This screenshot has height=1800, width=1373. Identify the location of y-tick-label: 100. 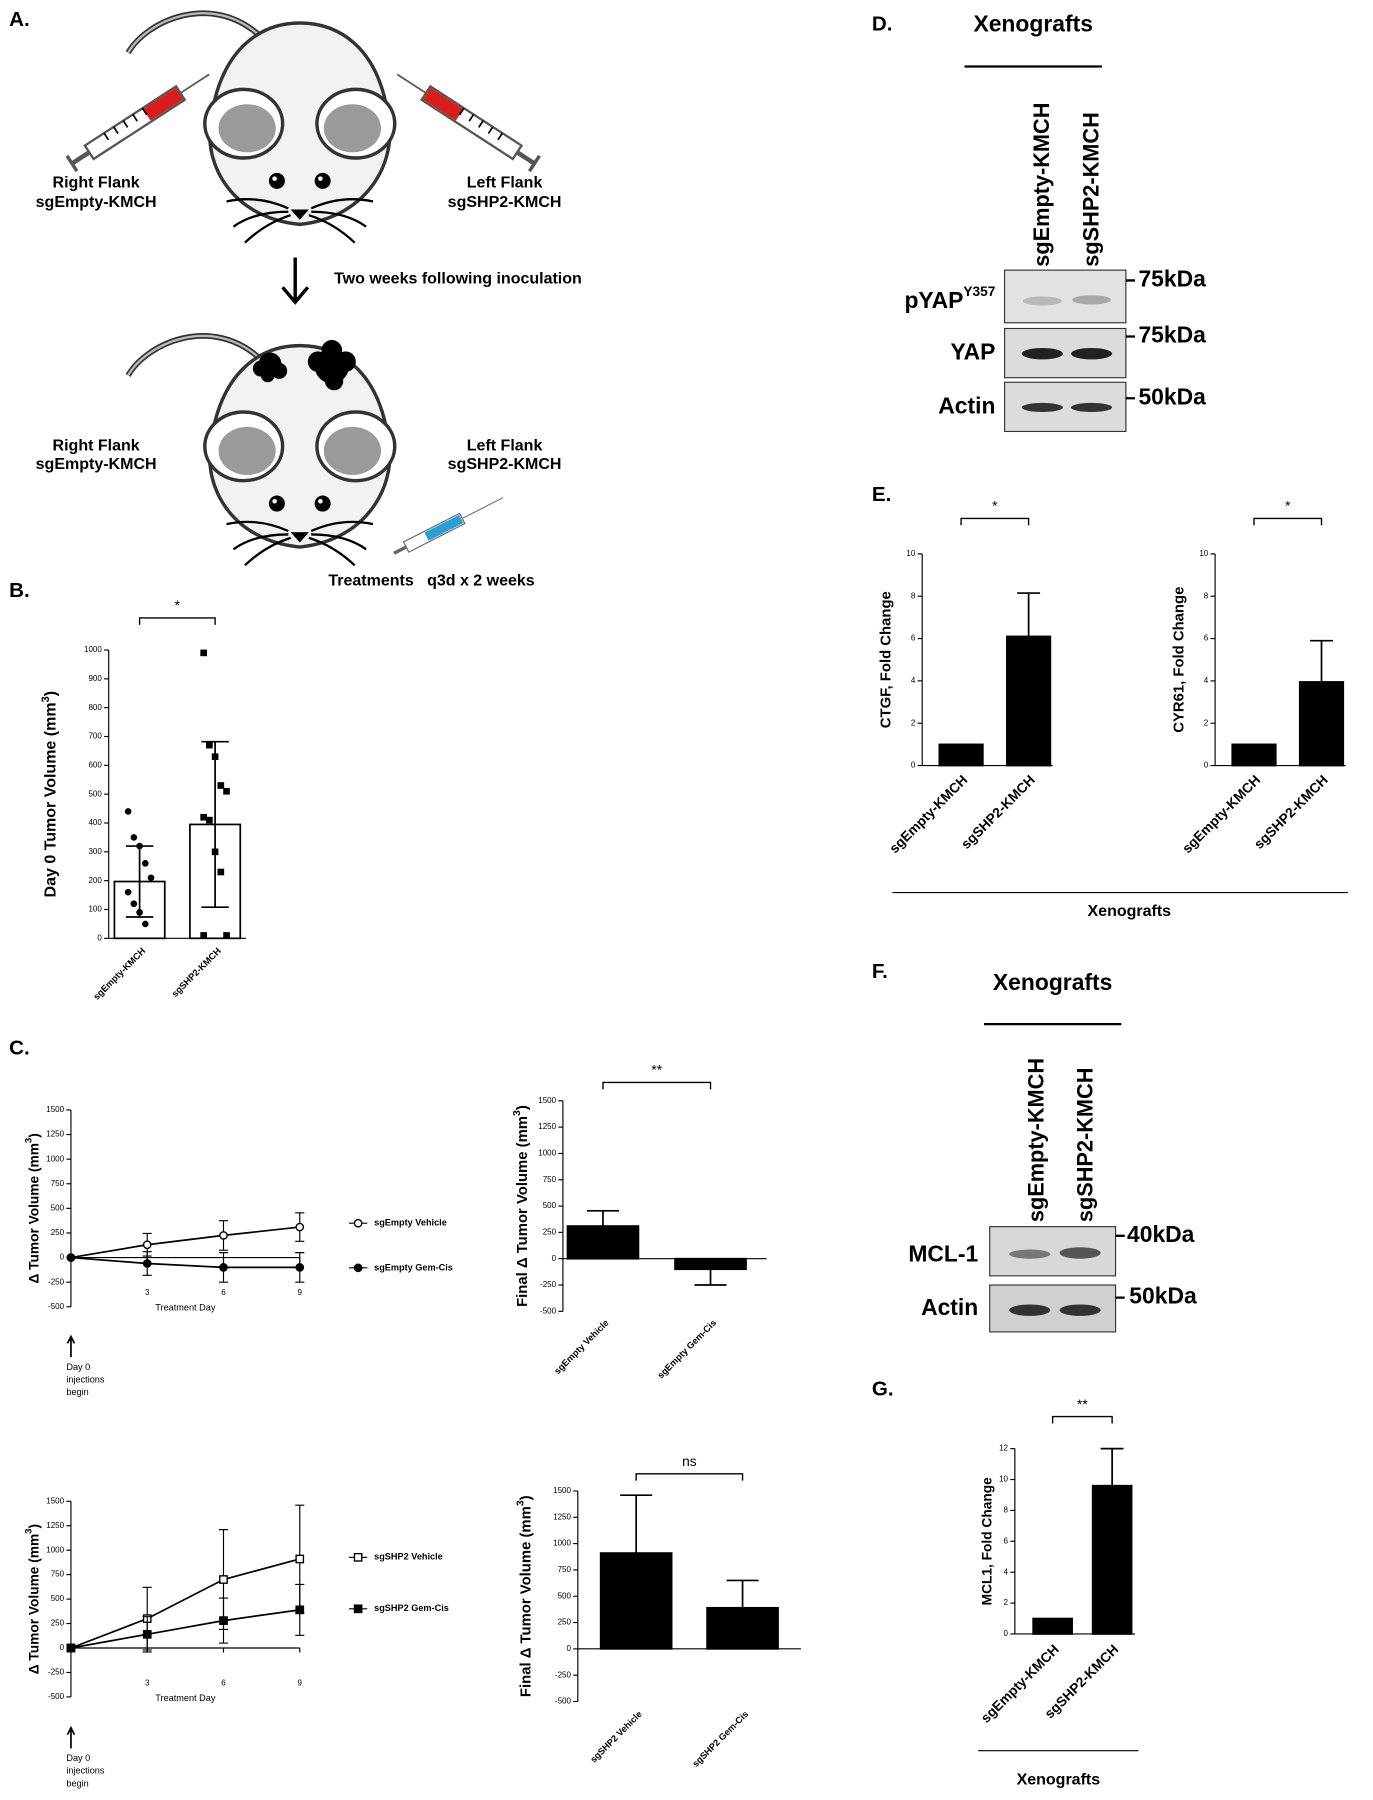
(95, 909).